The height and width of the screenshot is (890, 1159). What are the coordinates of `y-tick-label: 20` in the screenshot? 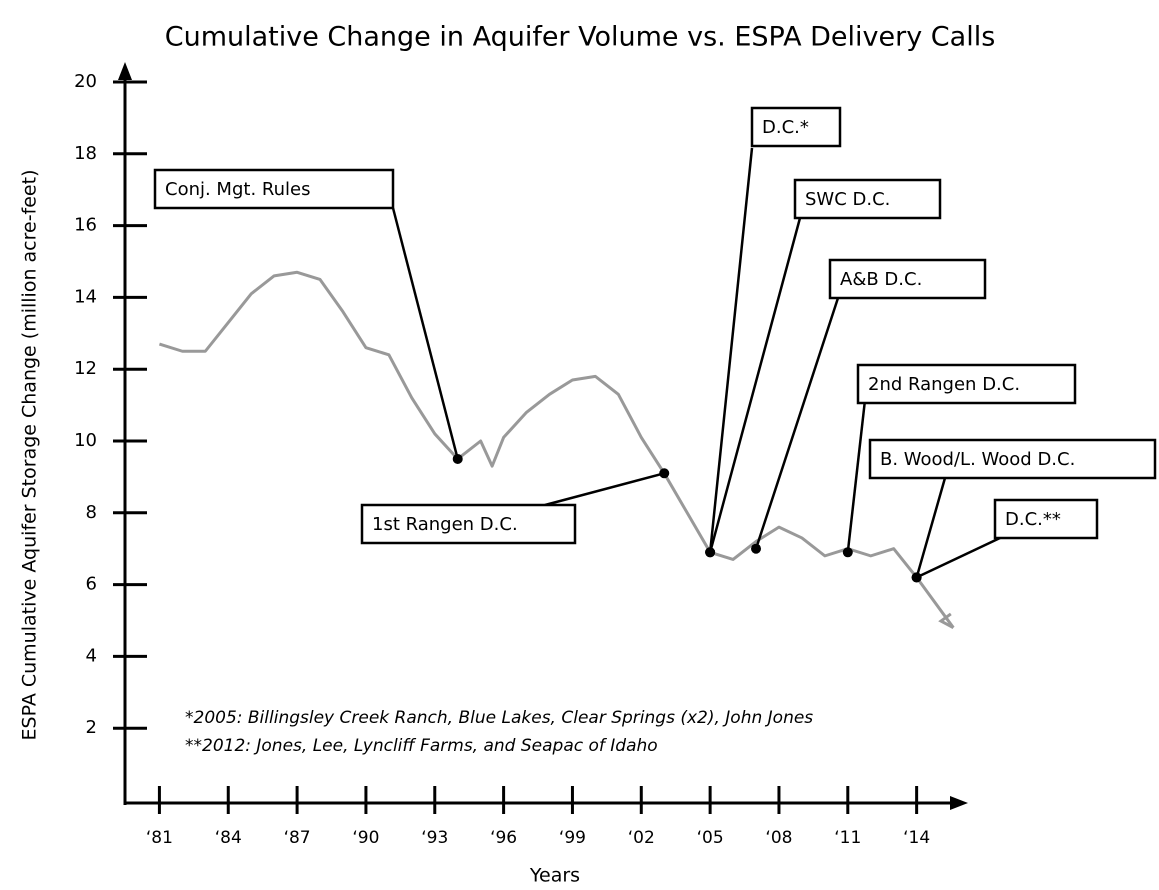 It's located at (85, 81).